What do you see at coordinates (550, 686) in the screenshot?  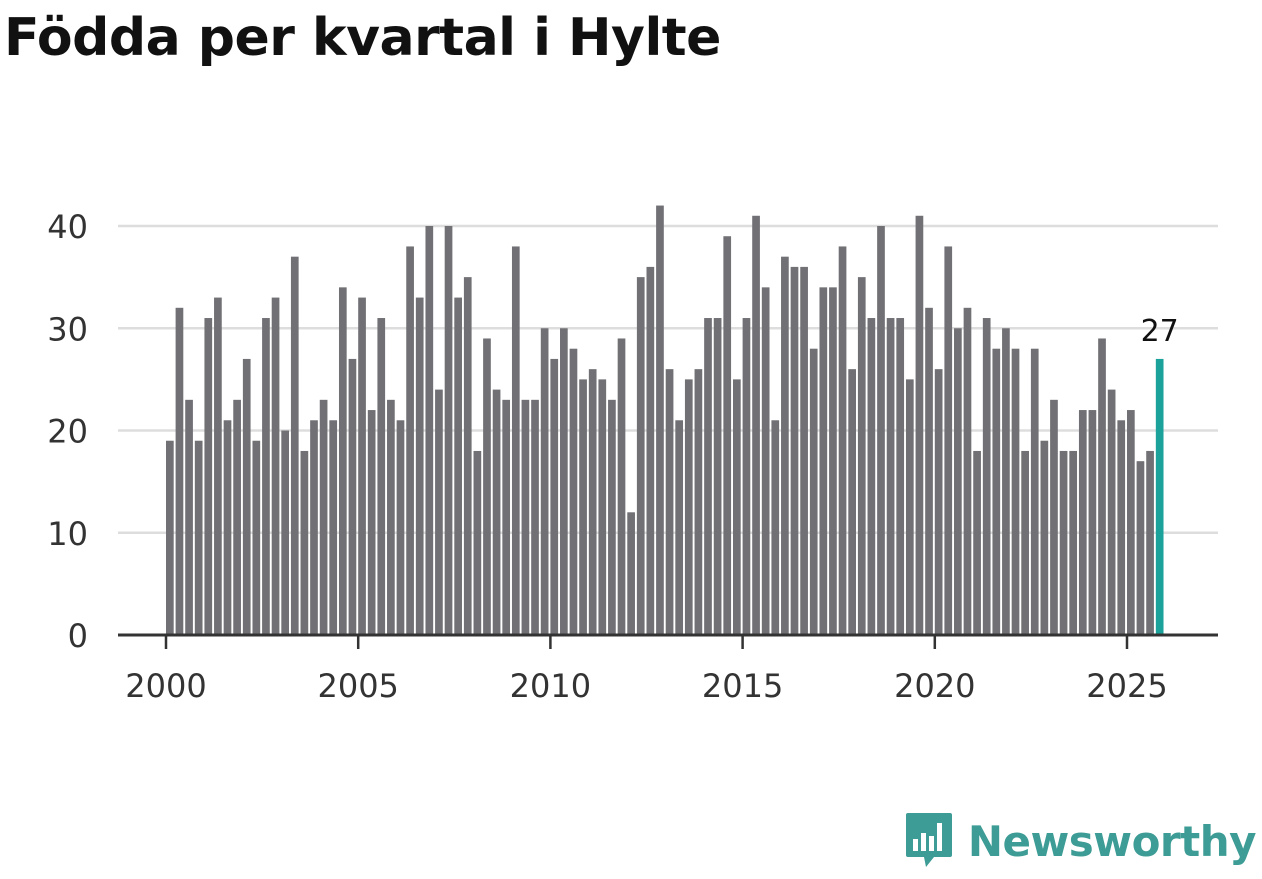 I see `x-tick-label: 2010` at bounding box center [550, 686].